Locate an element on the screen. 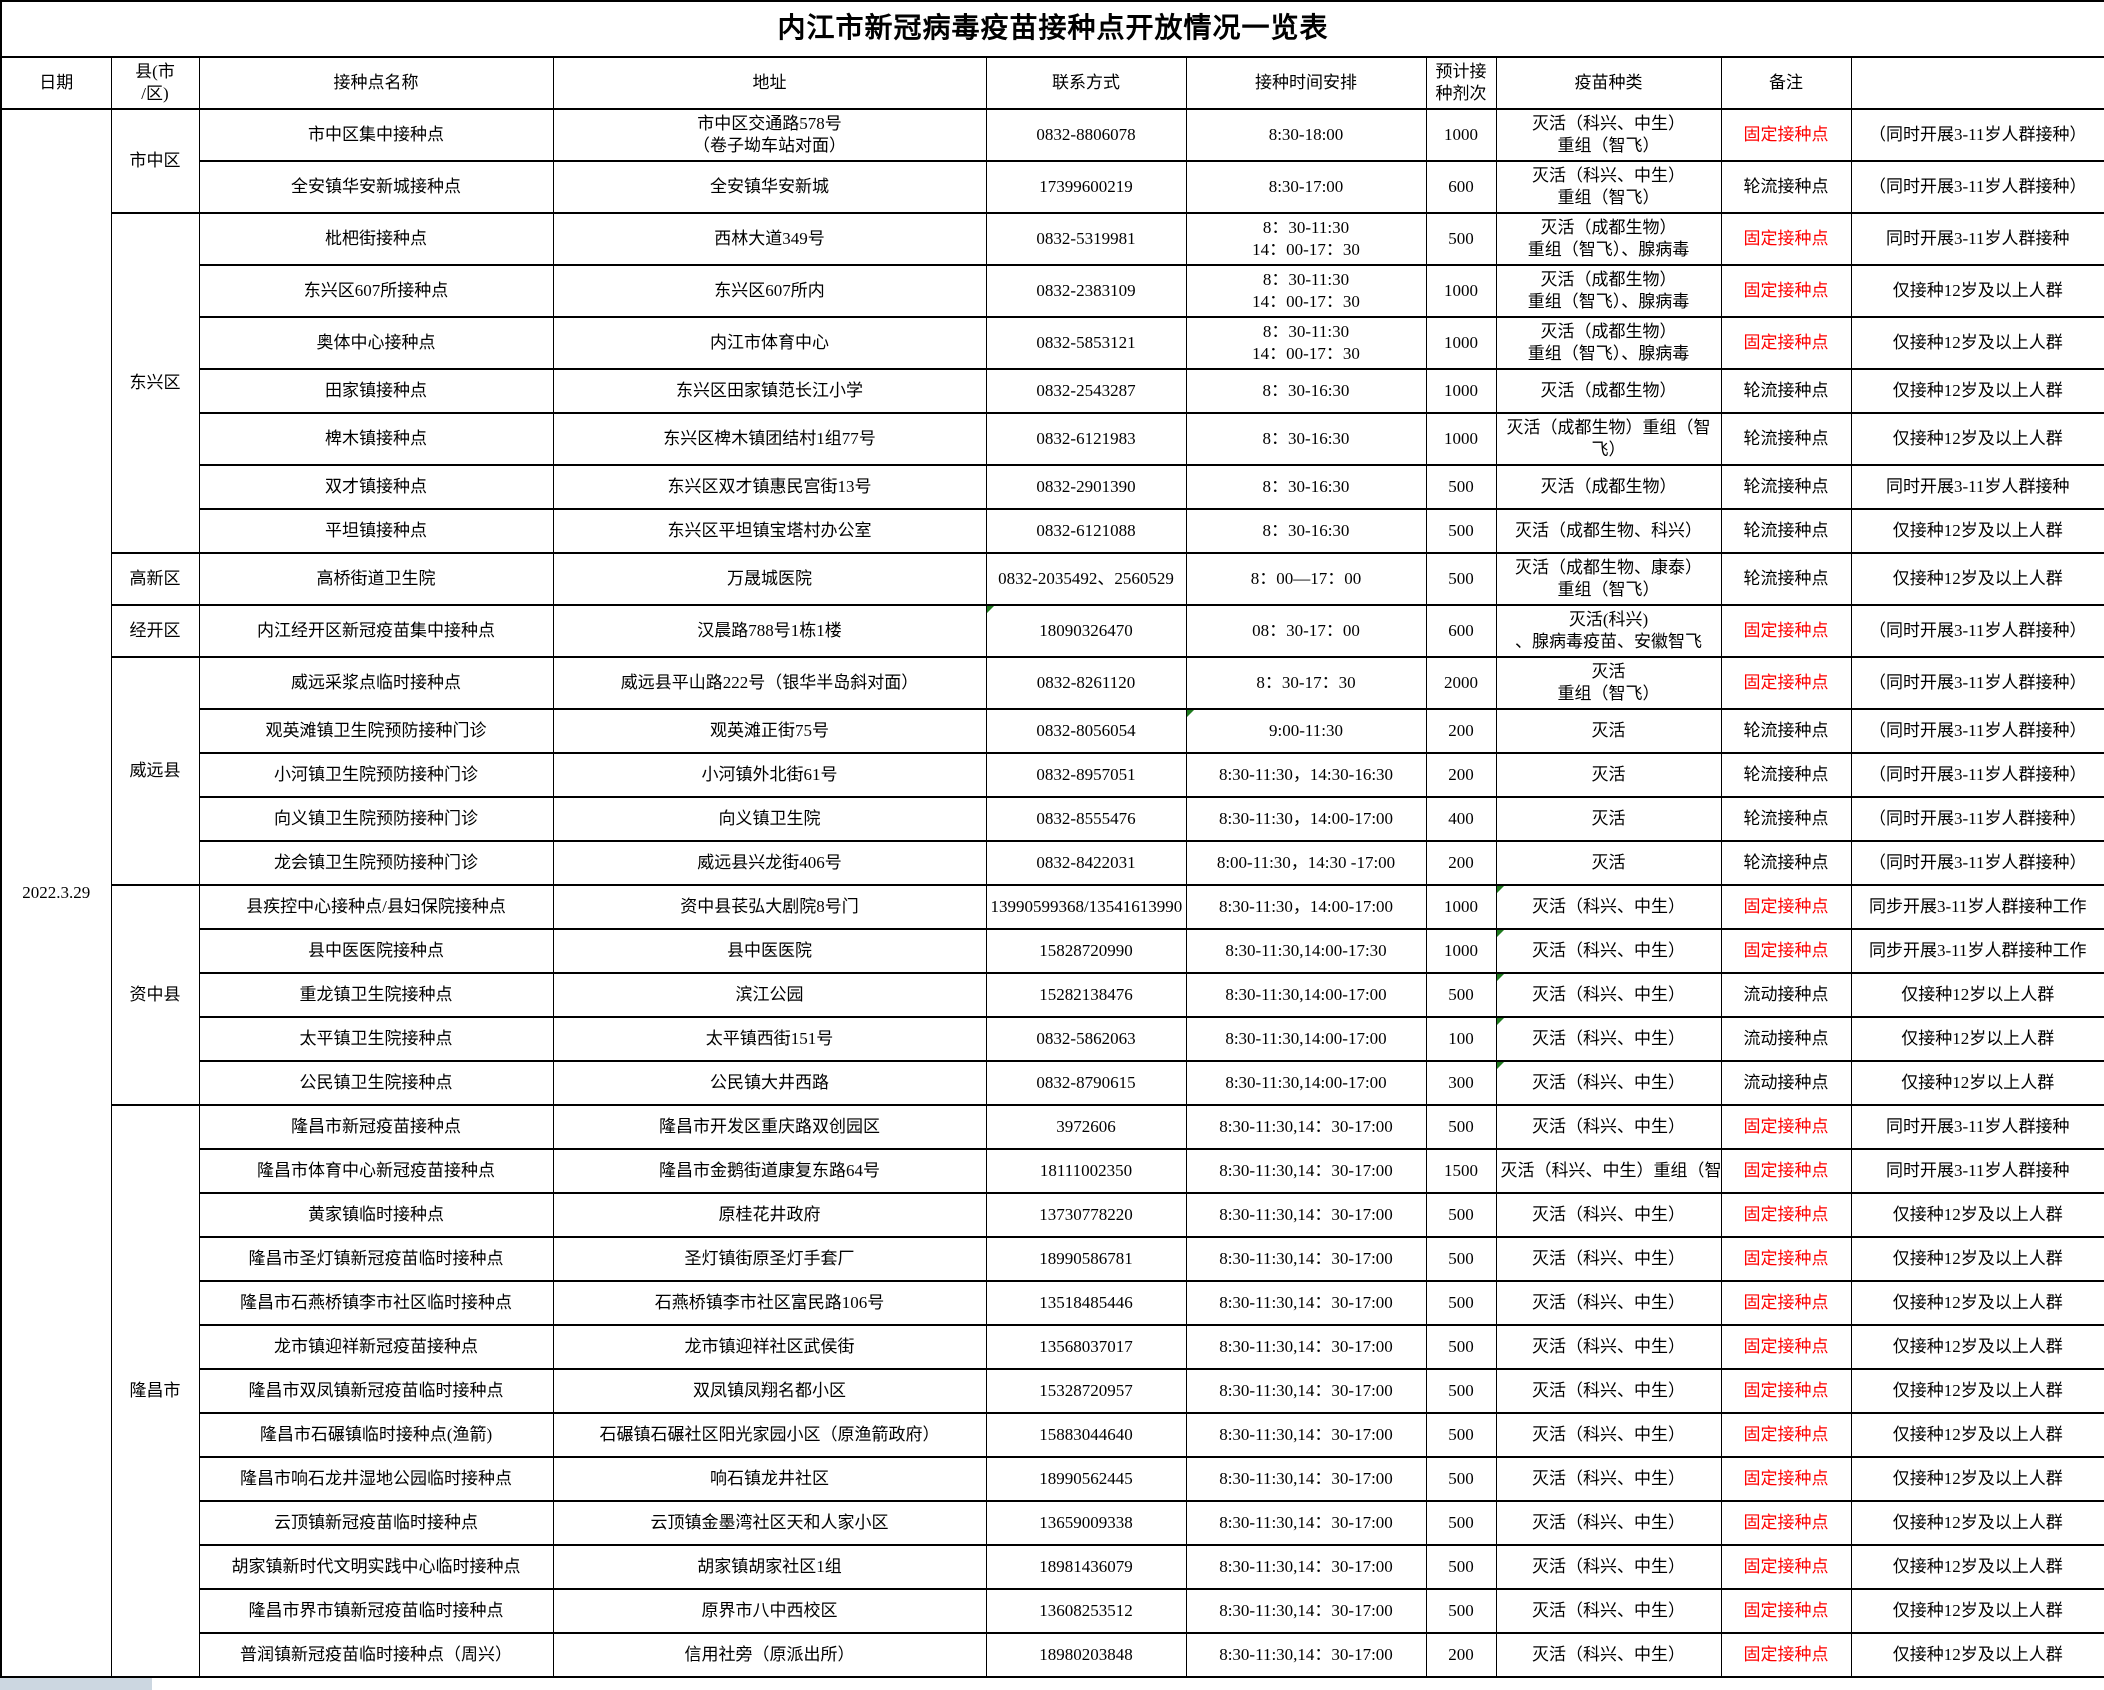 This screenshot has width=2104, height=1690. note-cell: 仅接种12岁以上人群 is located at coordinates (1977, 1083).